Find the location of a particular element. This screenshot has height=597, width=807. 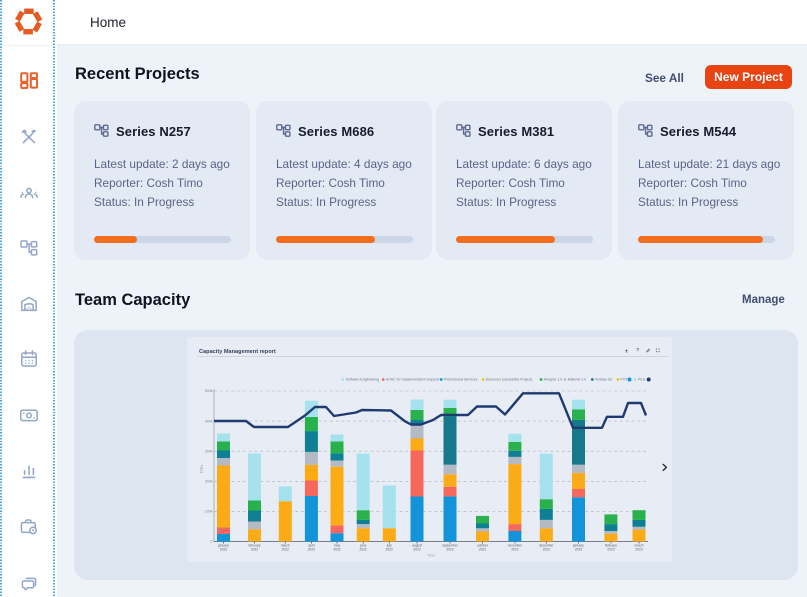

svg-text: Material 2.0 is located at coordinates (577, 380).